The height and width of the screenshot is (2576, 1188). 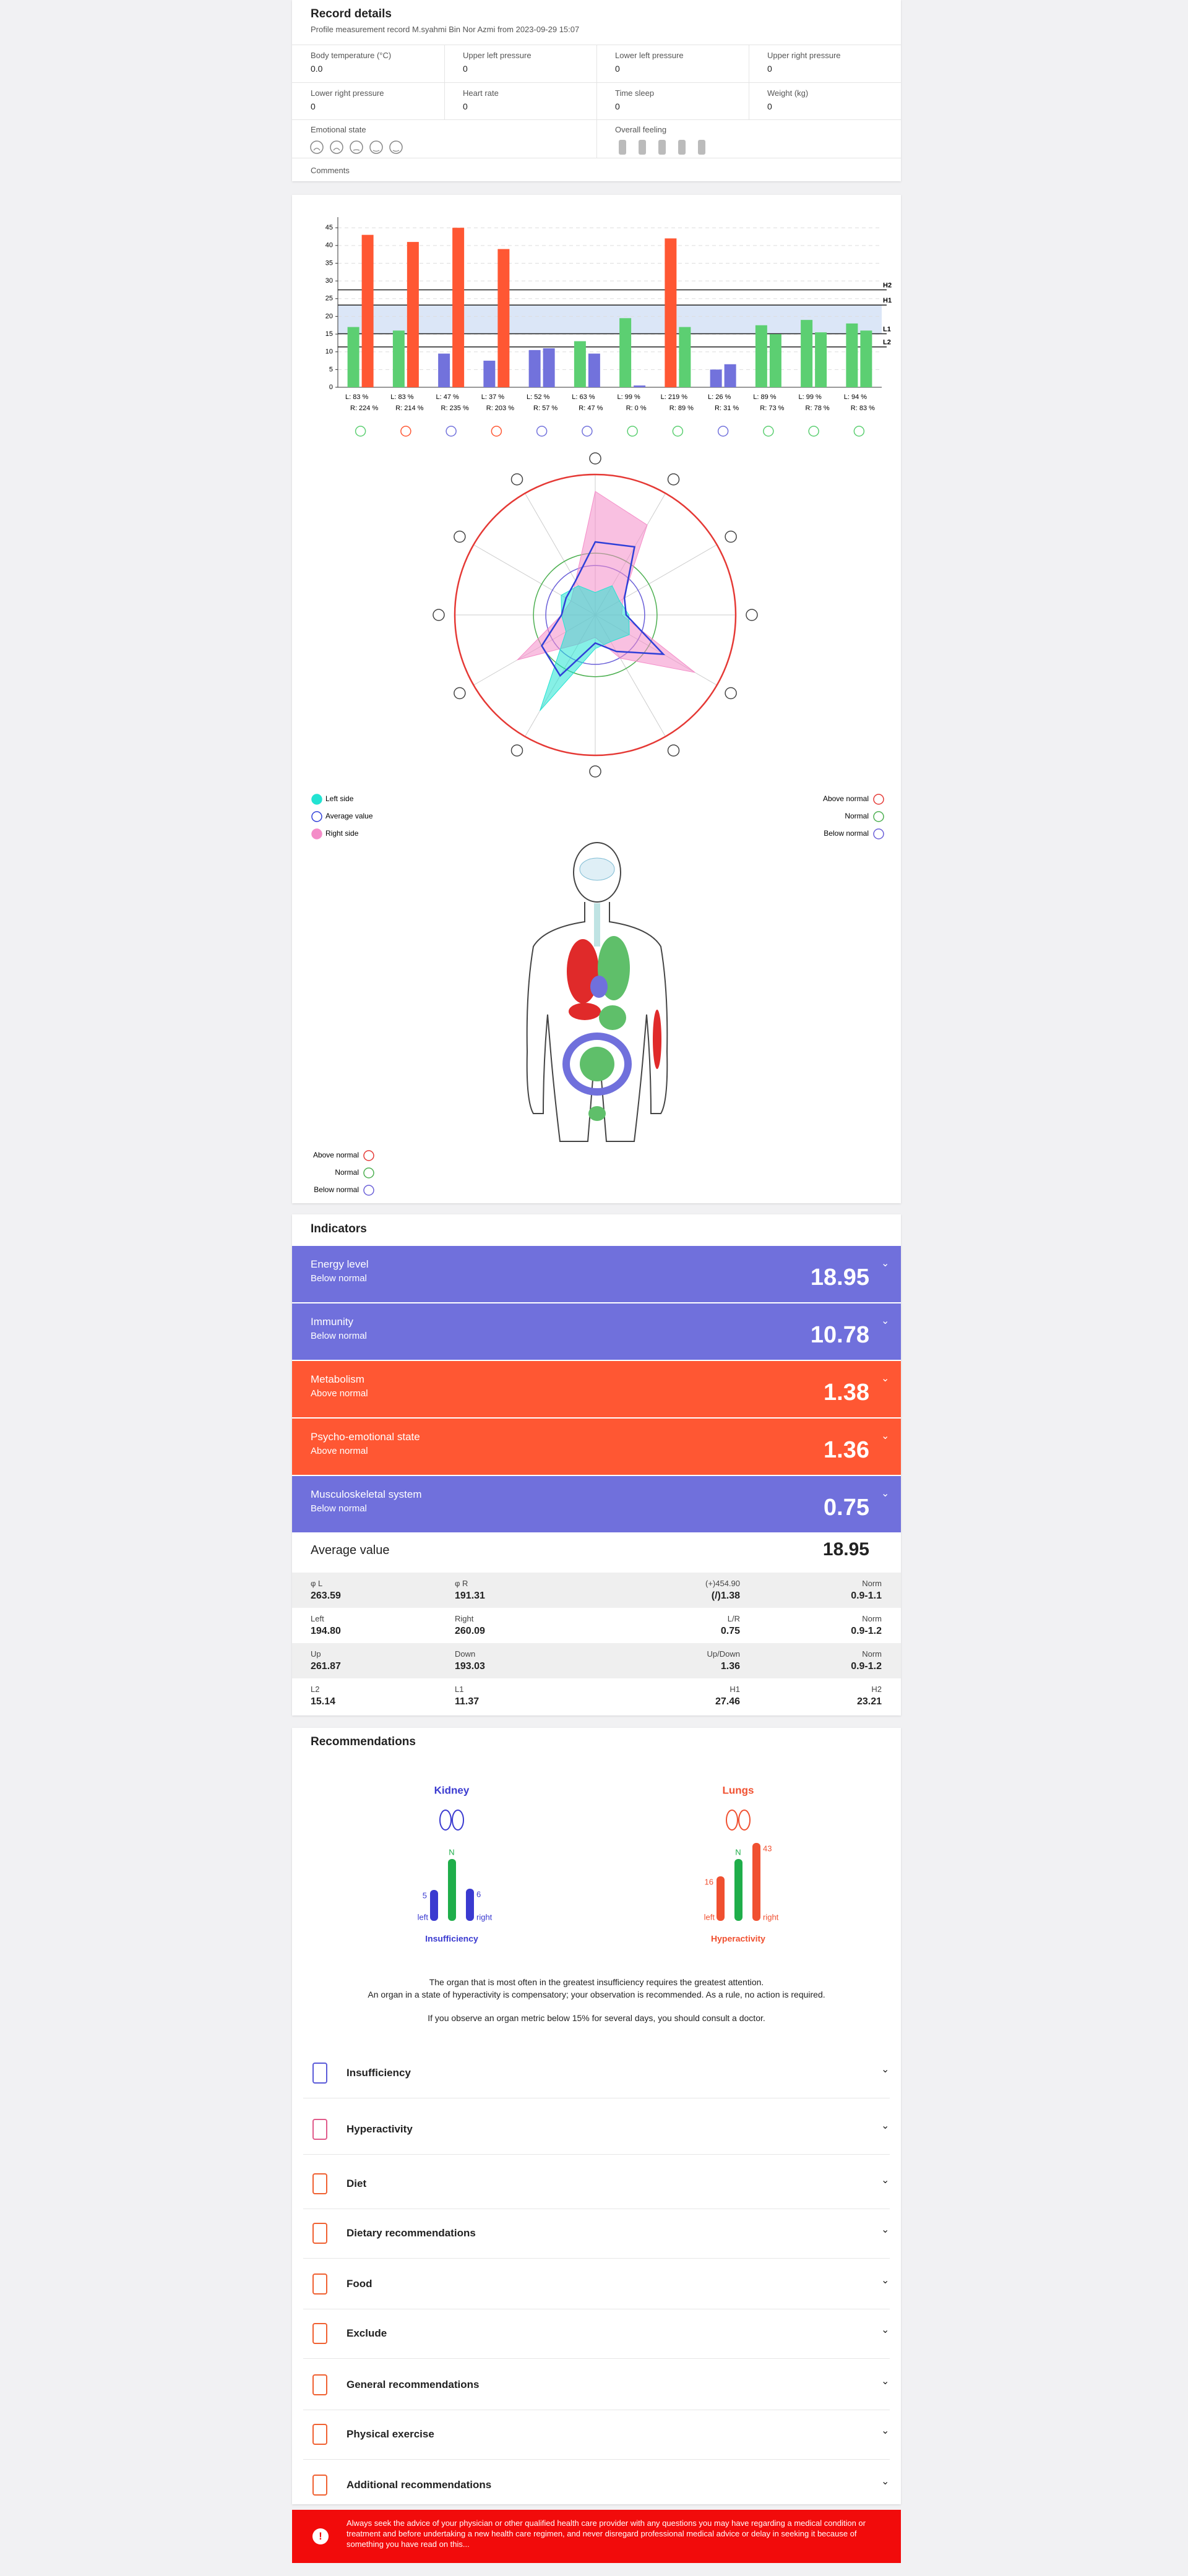 I want to click on cell-value: 15.14, so click(x=323, y=1702).